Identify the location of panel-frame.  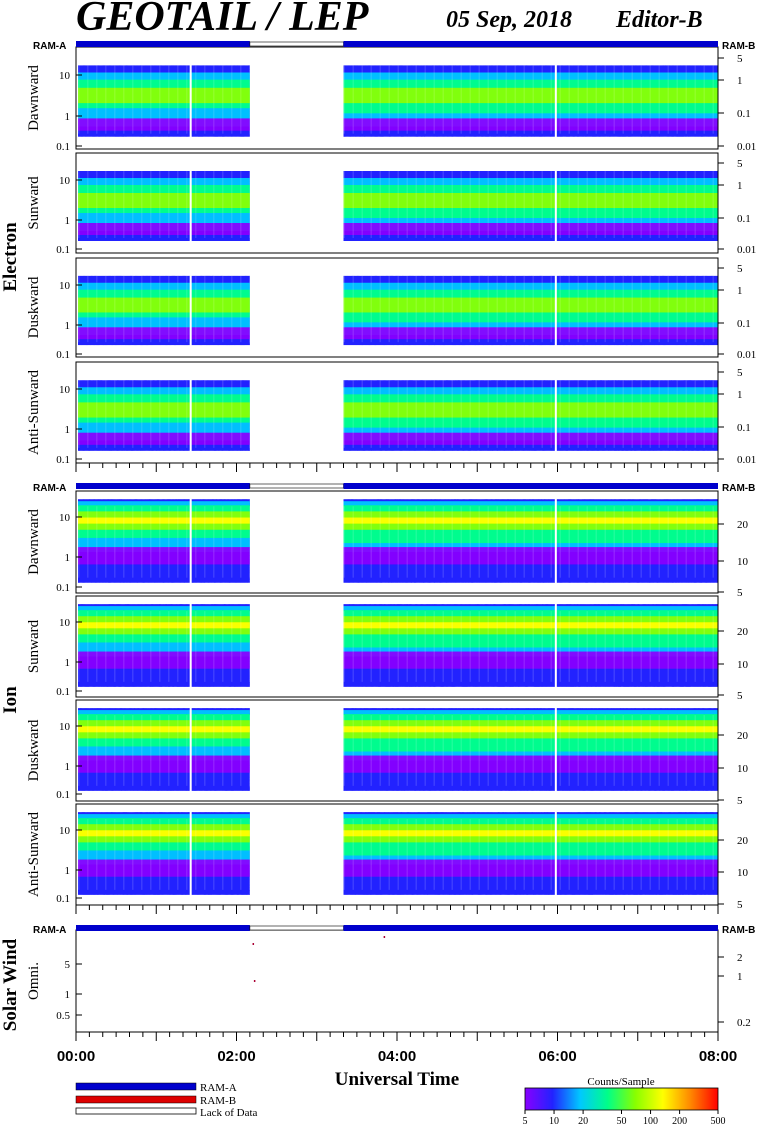
(397, 646).